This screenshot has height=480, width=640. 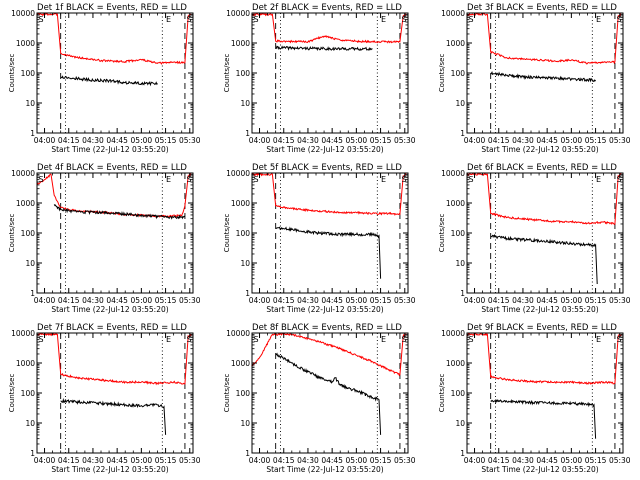 What do you see at coordinates (462, 453) in the screenshot?
I see `y-tick-label: 1` at bounding box center [462, 453].